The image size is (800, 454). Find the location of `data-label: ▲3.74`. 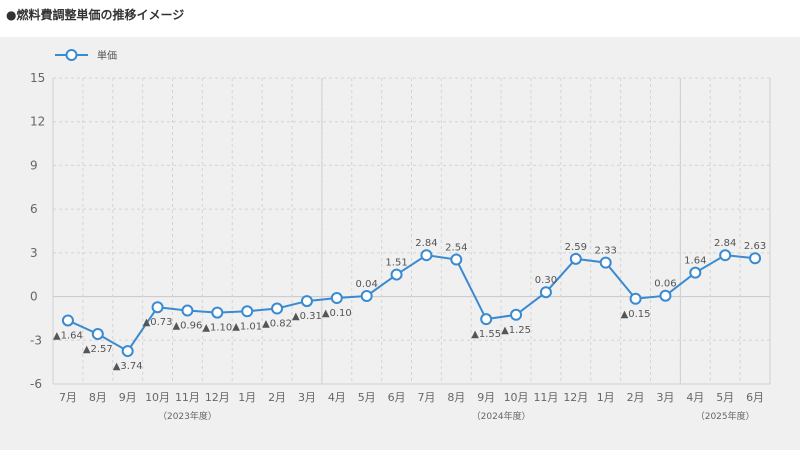

data-label: ▲3.74 is located at coordinates (128, 366).